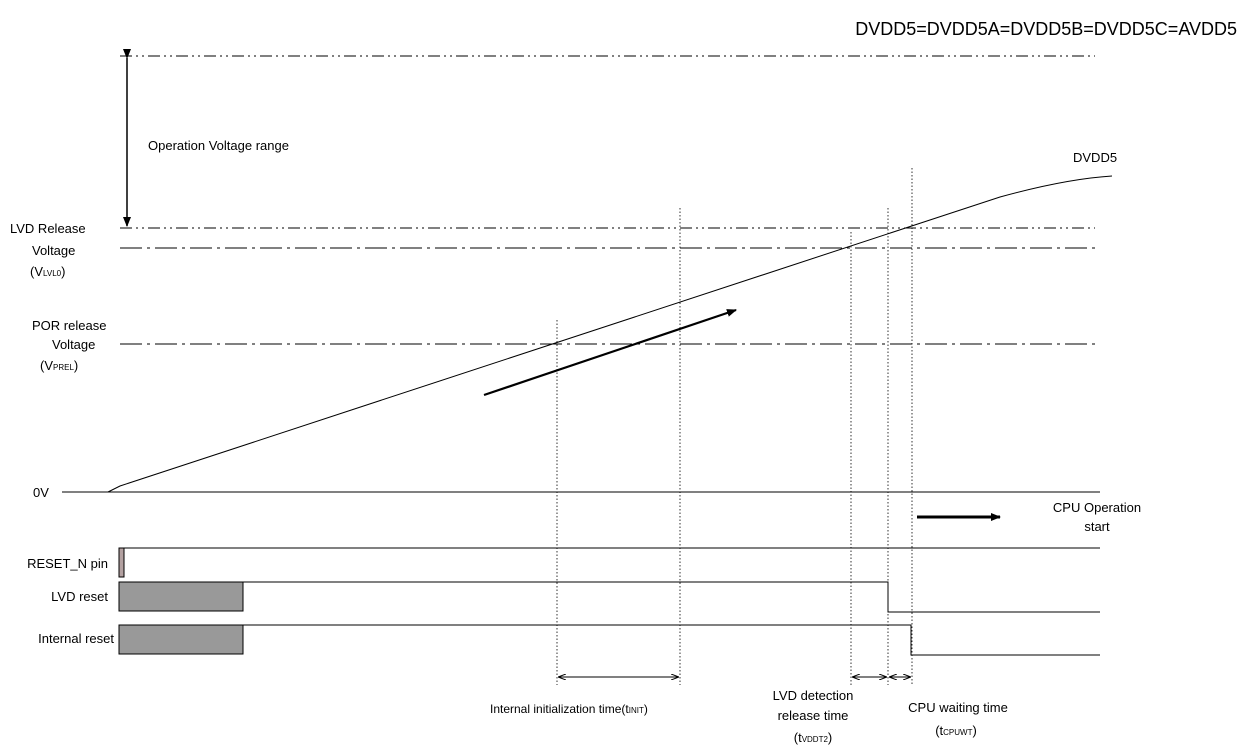 This screenshot has width=1242, height=747. I want to click on por-release-label-line2: Voltage, so click(73, 344).